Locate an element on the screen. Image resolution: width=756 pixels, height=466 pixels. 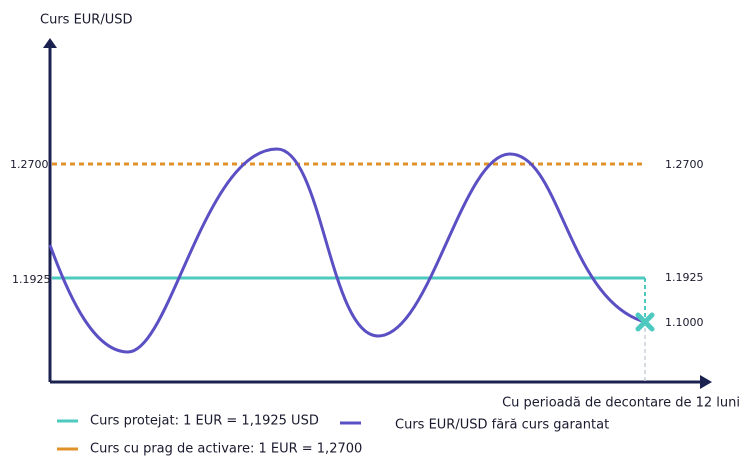
y-axis-arrow is located at coordinates (50, 43).